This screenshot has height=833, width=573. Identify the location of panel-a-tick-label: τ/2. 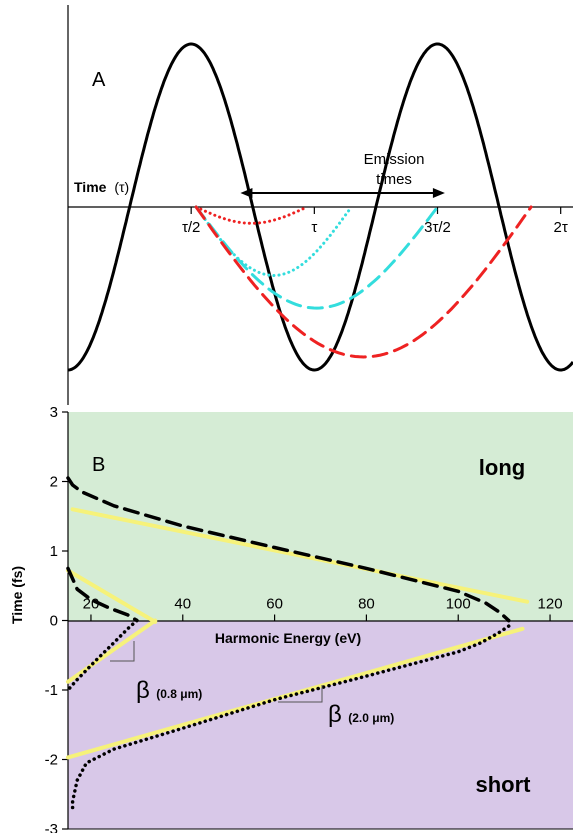
(191, 227).